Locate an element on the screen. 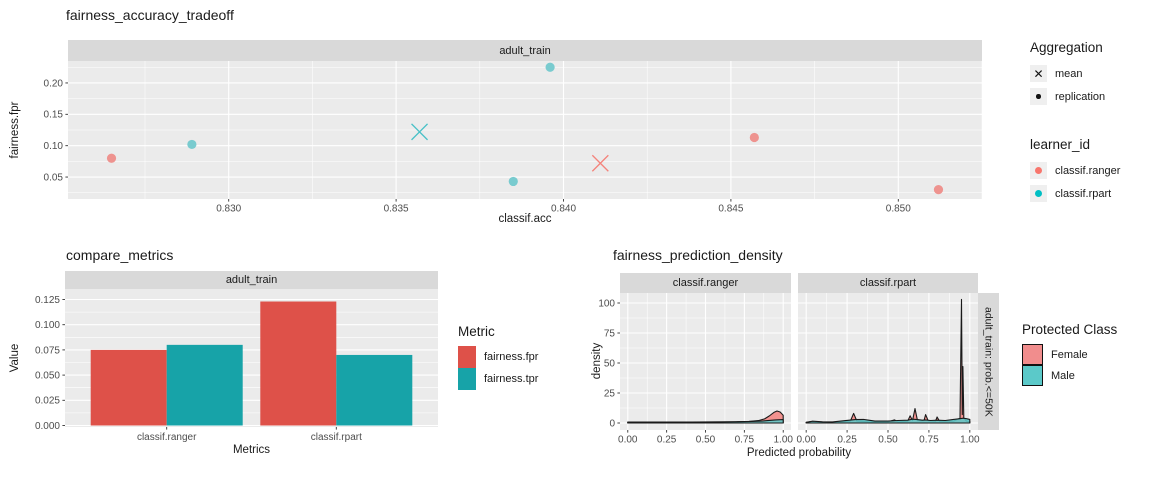 The width and height of the screenshot is (1152, 480). ranger-key is located at coordinates (1038, 170).